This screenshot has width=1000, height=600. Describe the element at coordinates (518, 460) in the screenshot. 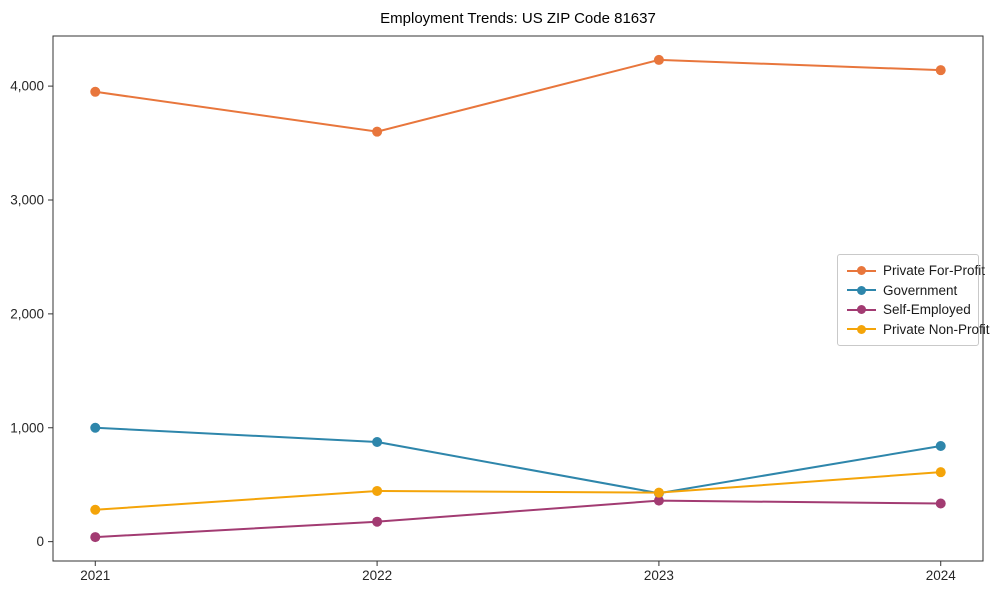

I see `series-line-government` at that location.